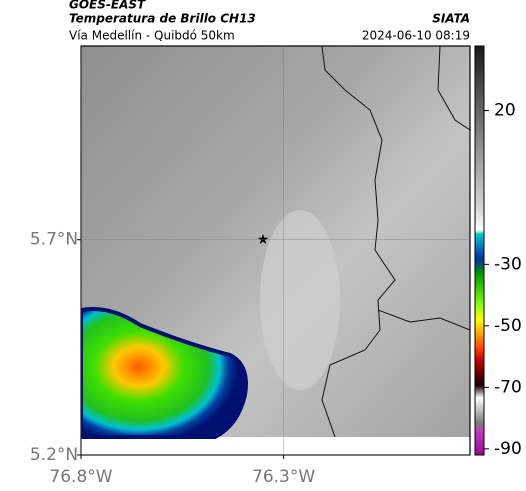 This screenshot has width=526, height=491. Describe the element at coordinates (162, 19) in the screenshot. I see `subtitle: Temperatura de Brillo CH13` at that location.